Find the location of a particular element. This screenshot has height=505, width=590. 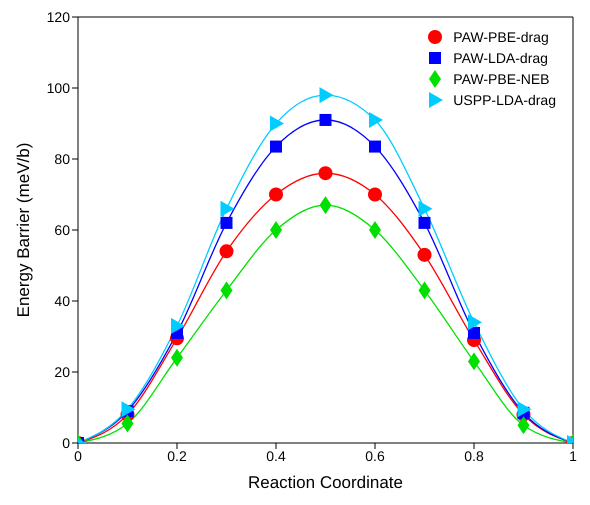

y-tick-label: 40 is located at coordinates (62, 300).